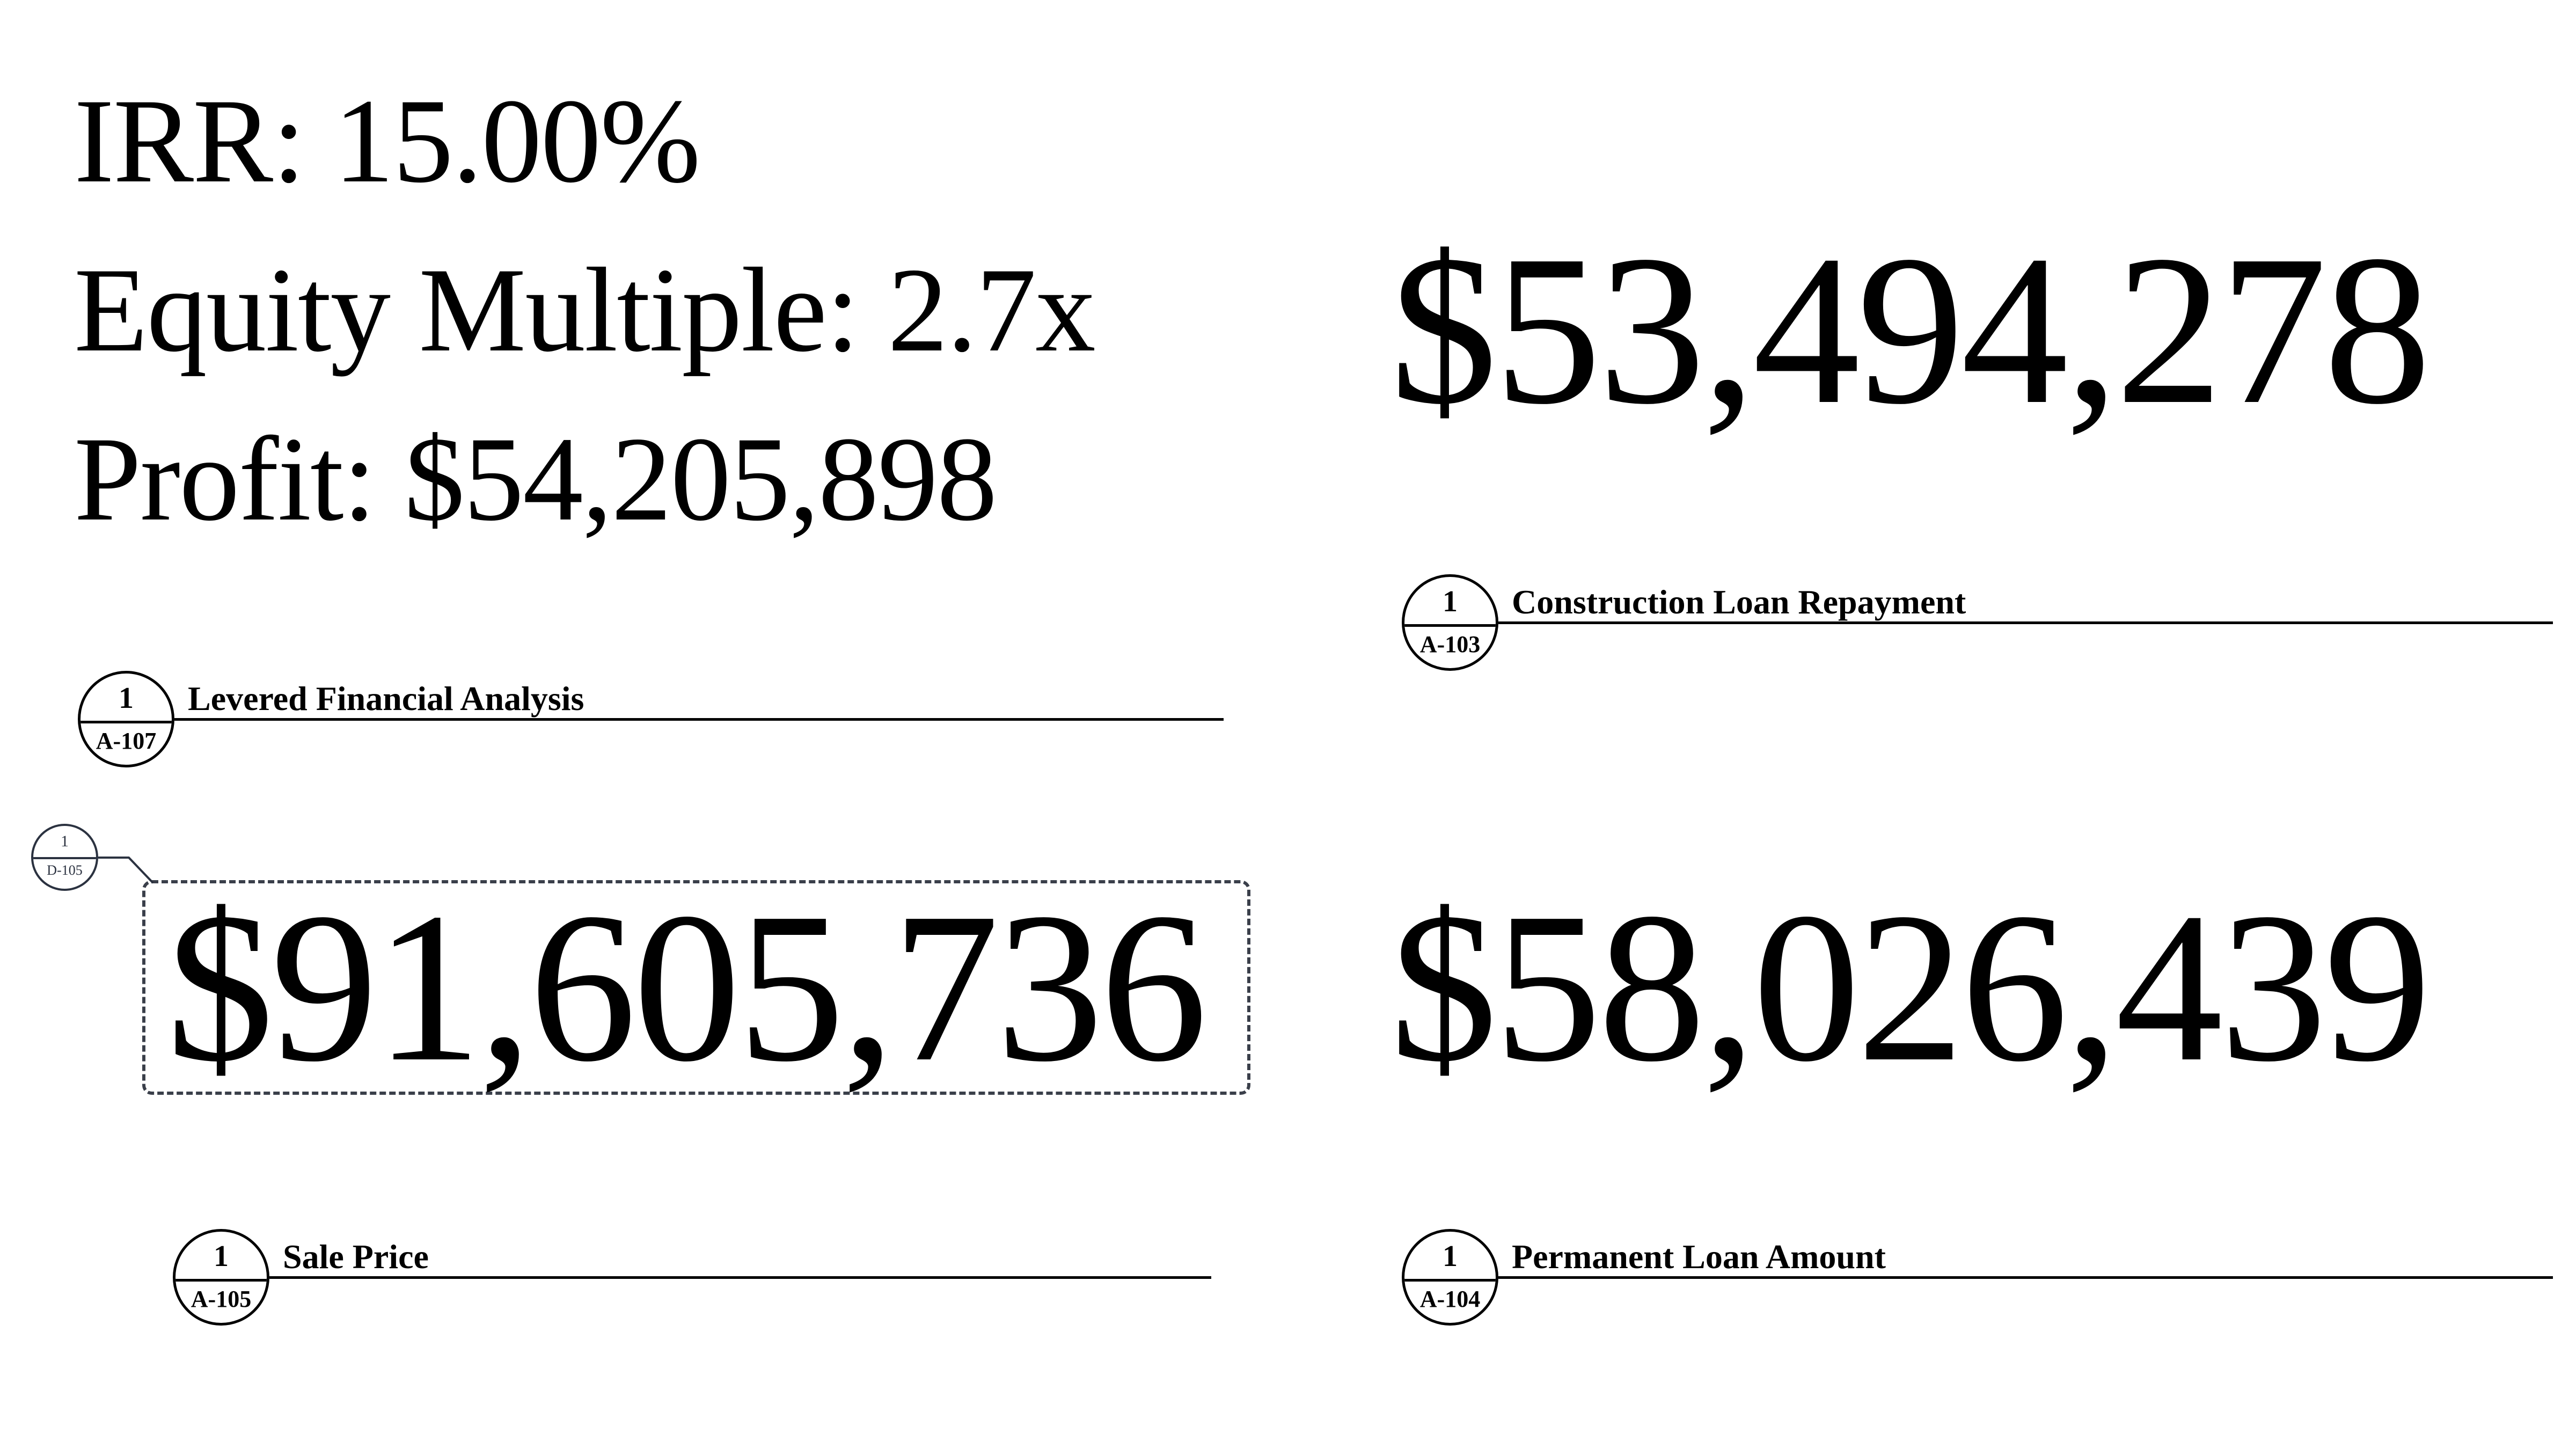 The width and height of the screenshot is (2576, 1449). I want to click on sheet-number: A-104, so click(1450, 1299).